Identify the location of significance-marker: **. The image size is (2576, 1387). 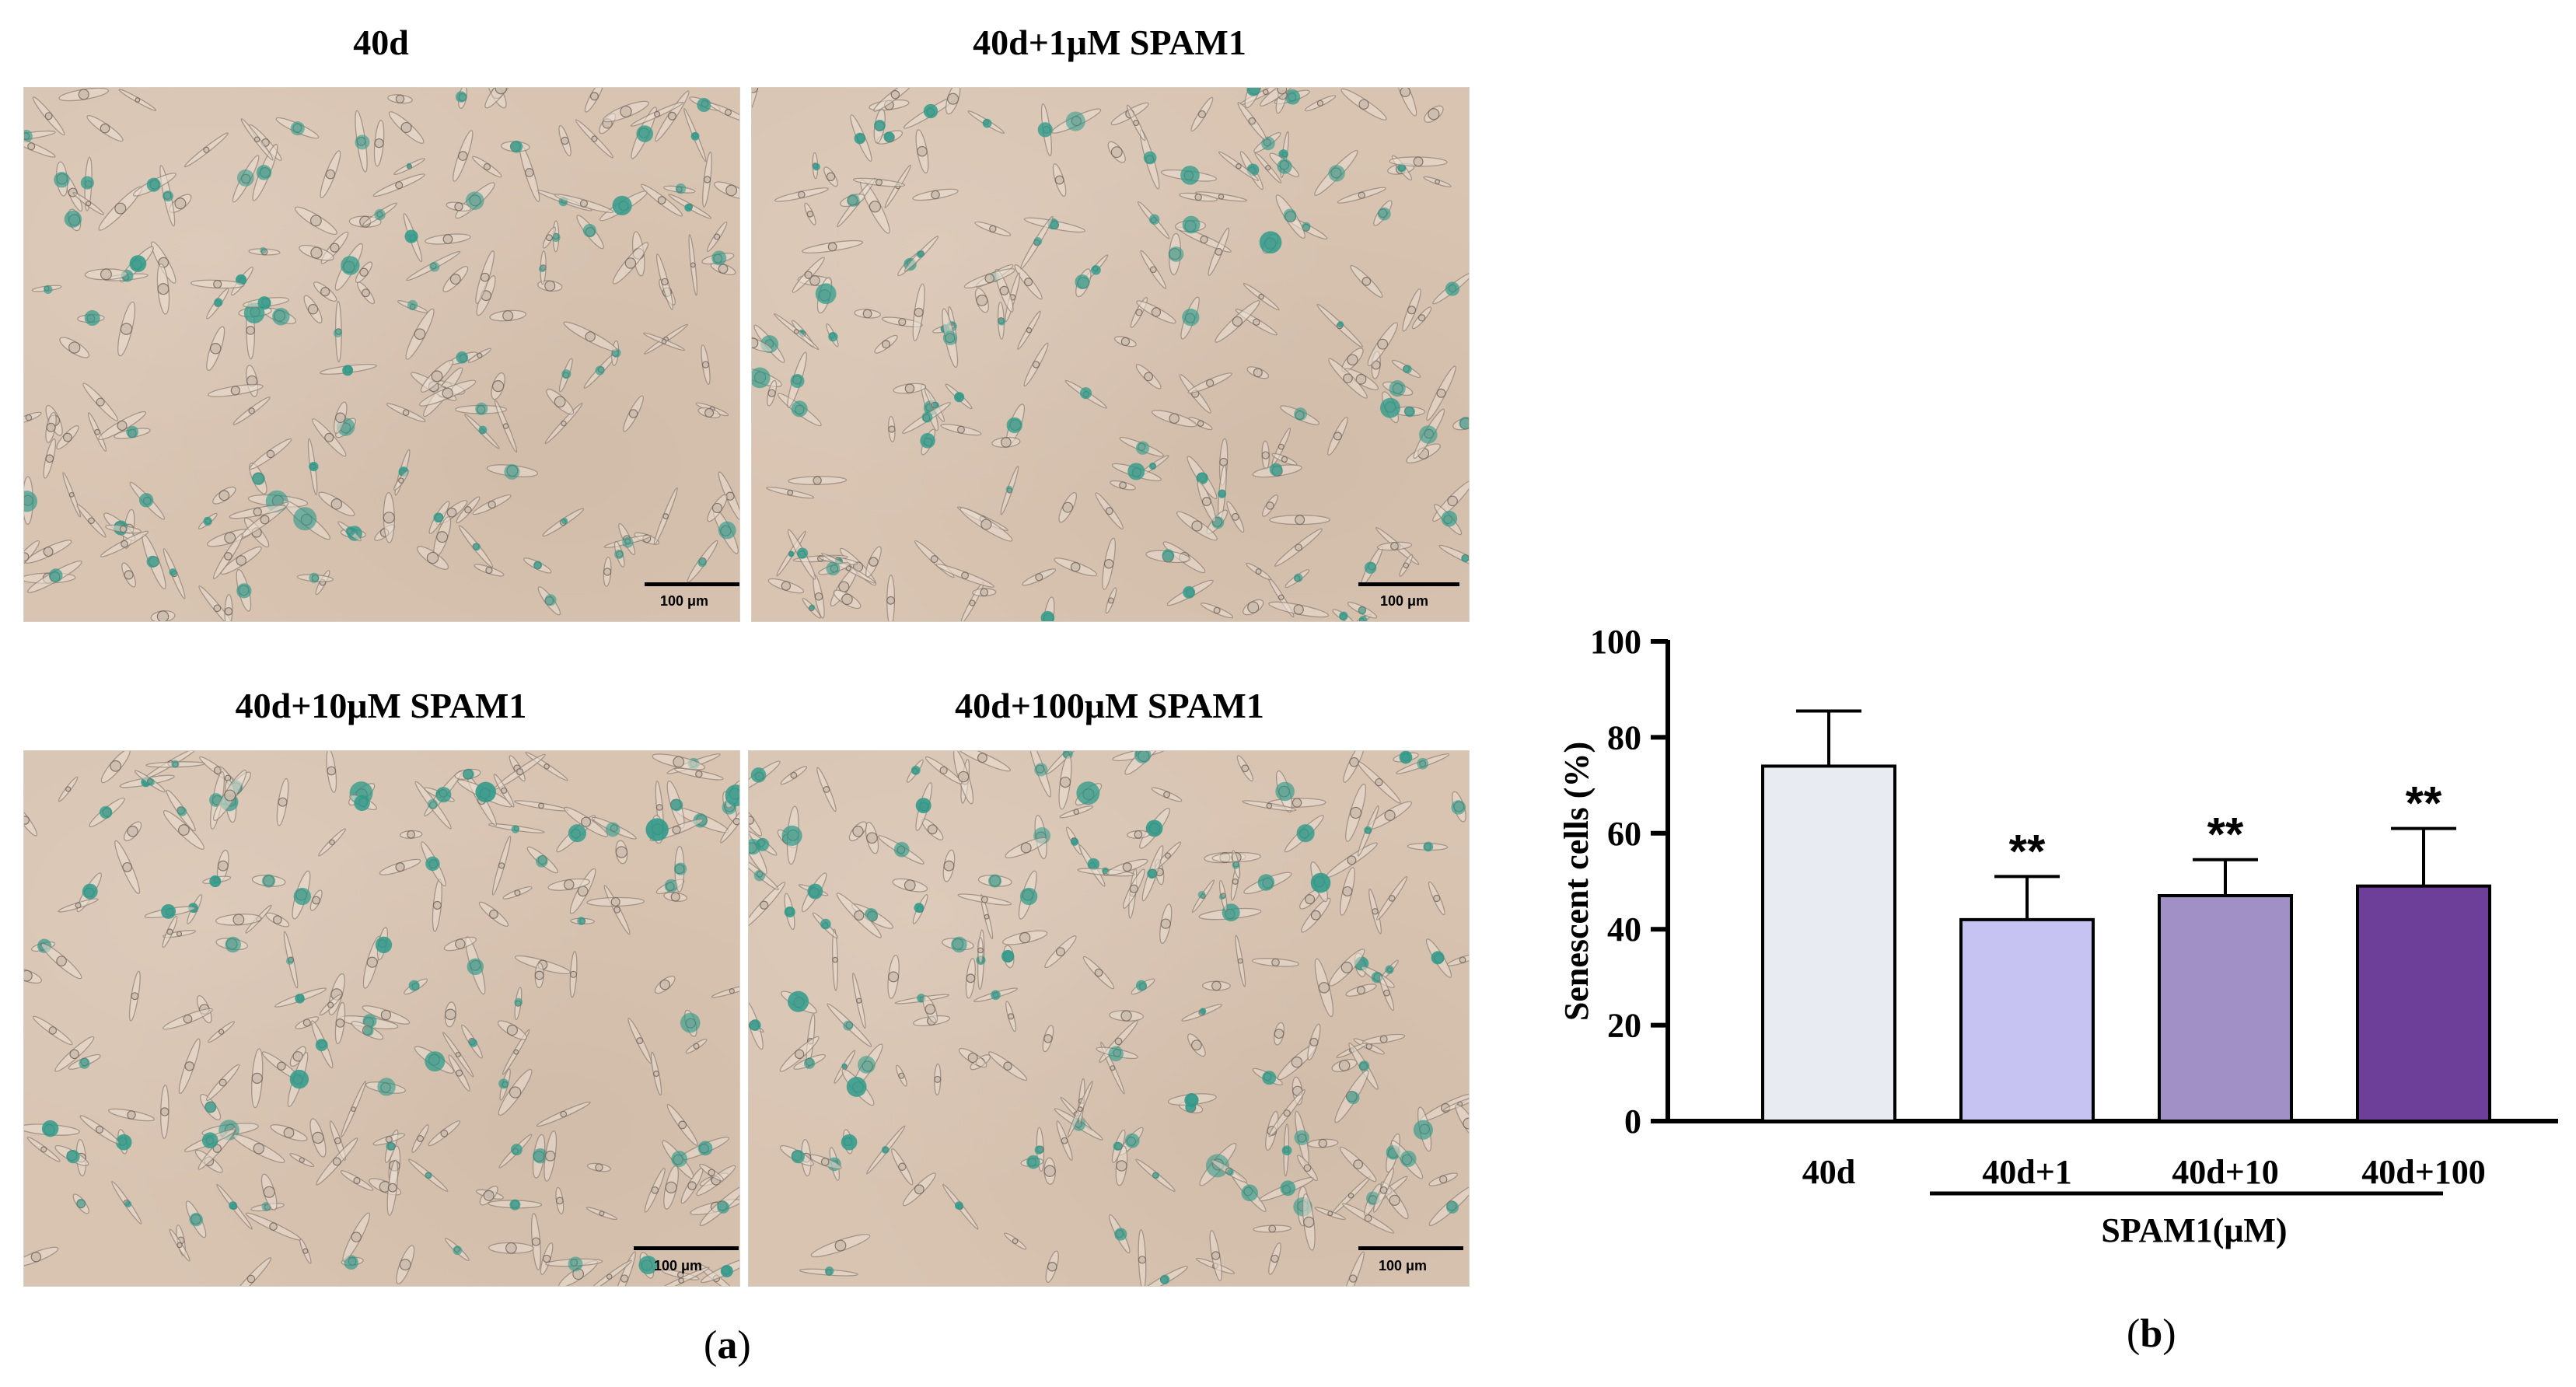
(2225, 835).